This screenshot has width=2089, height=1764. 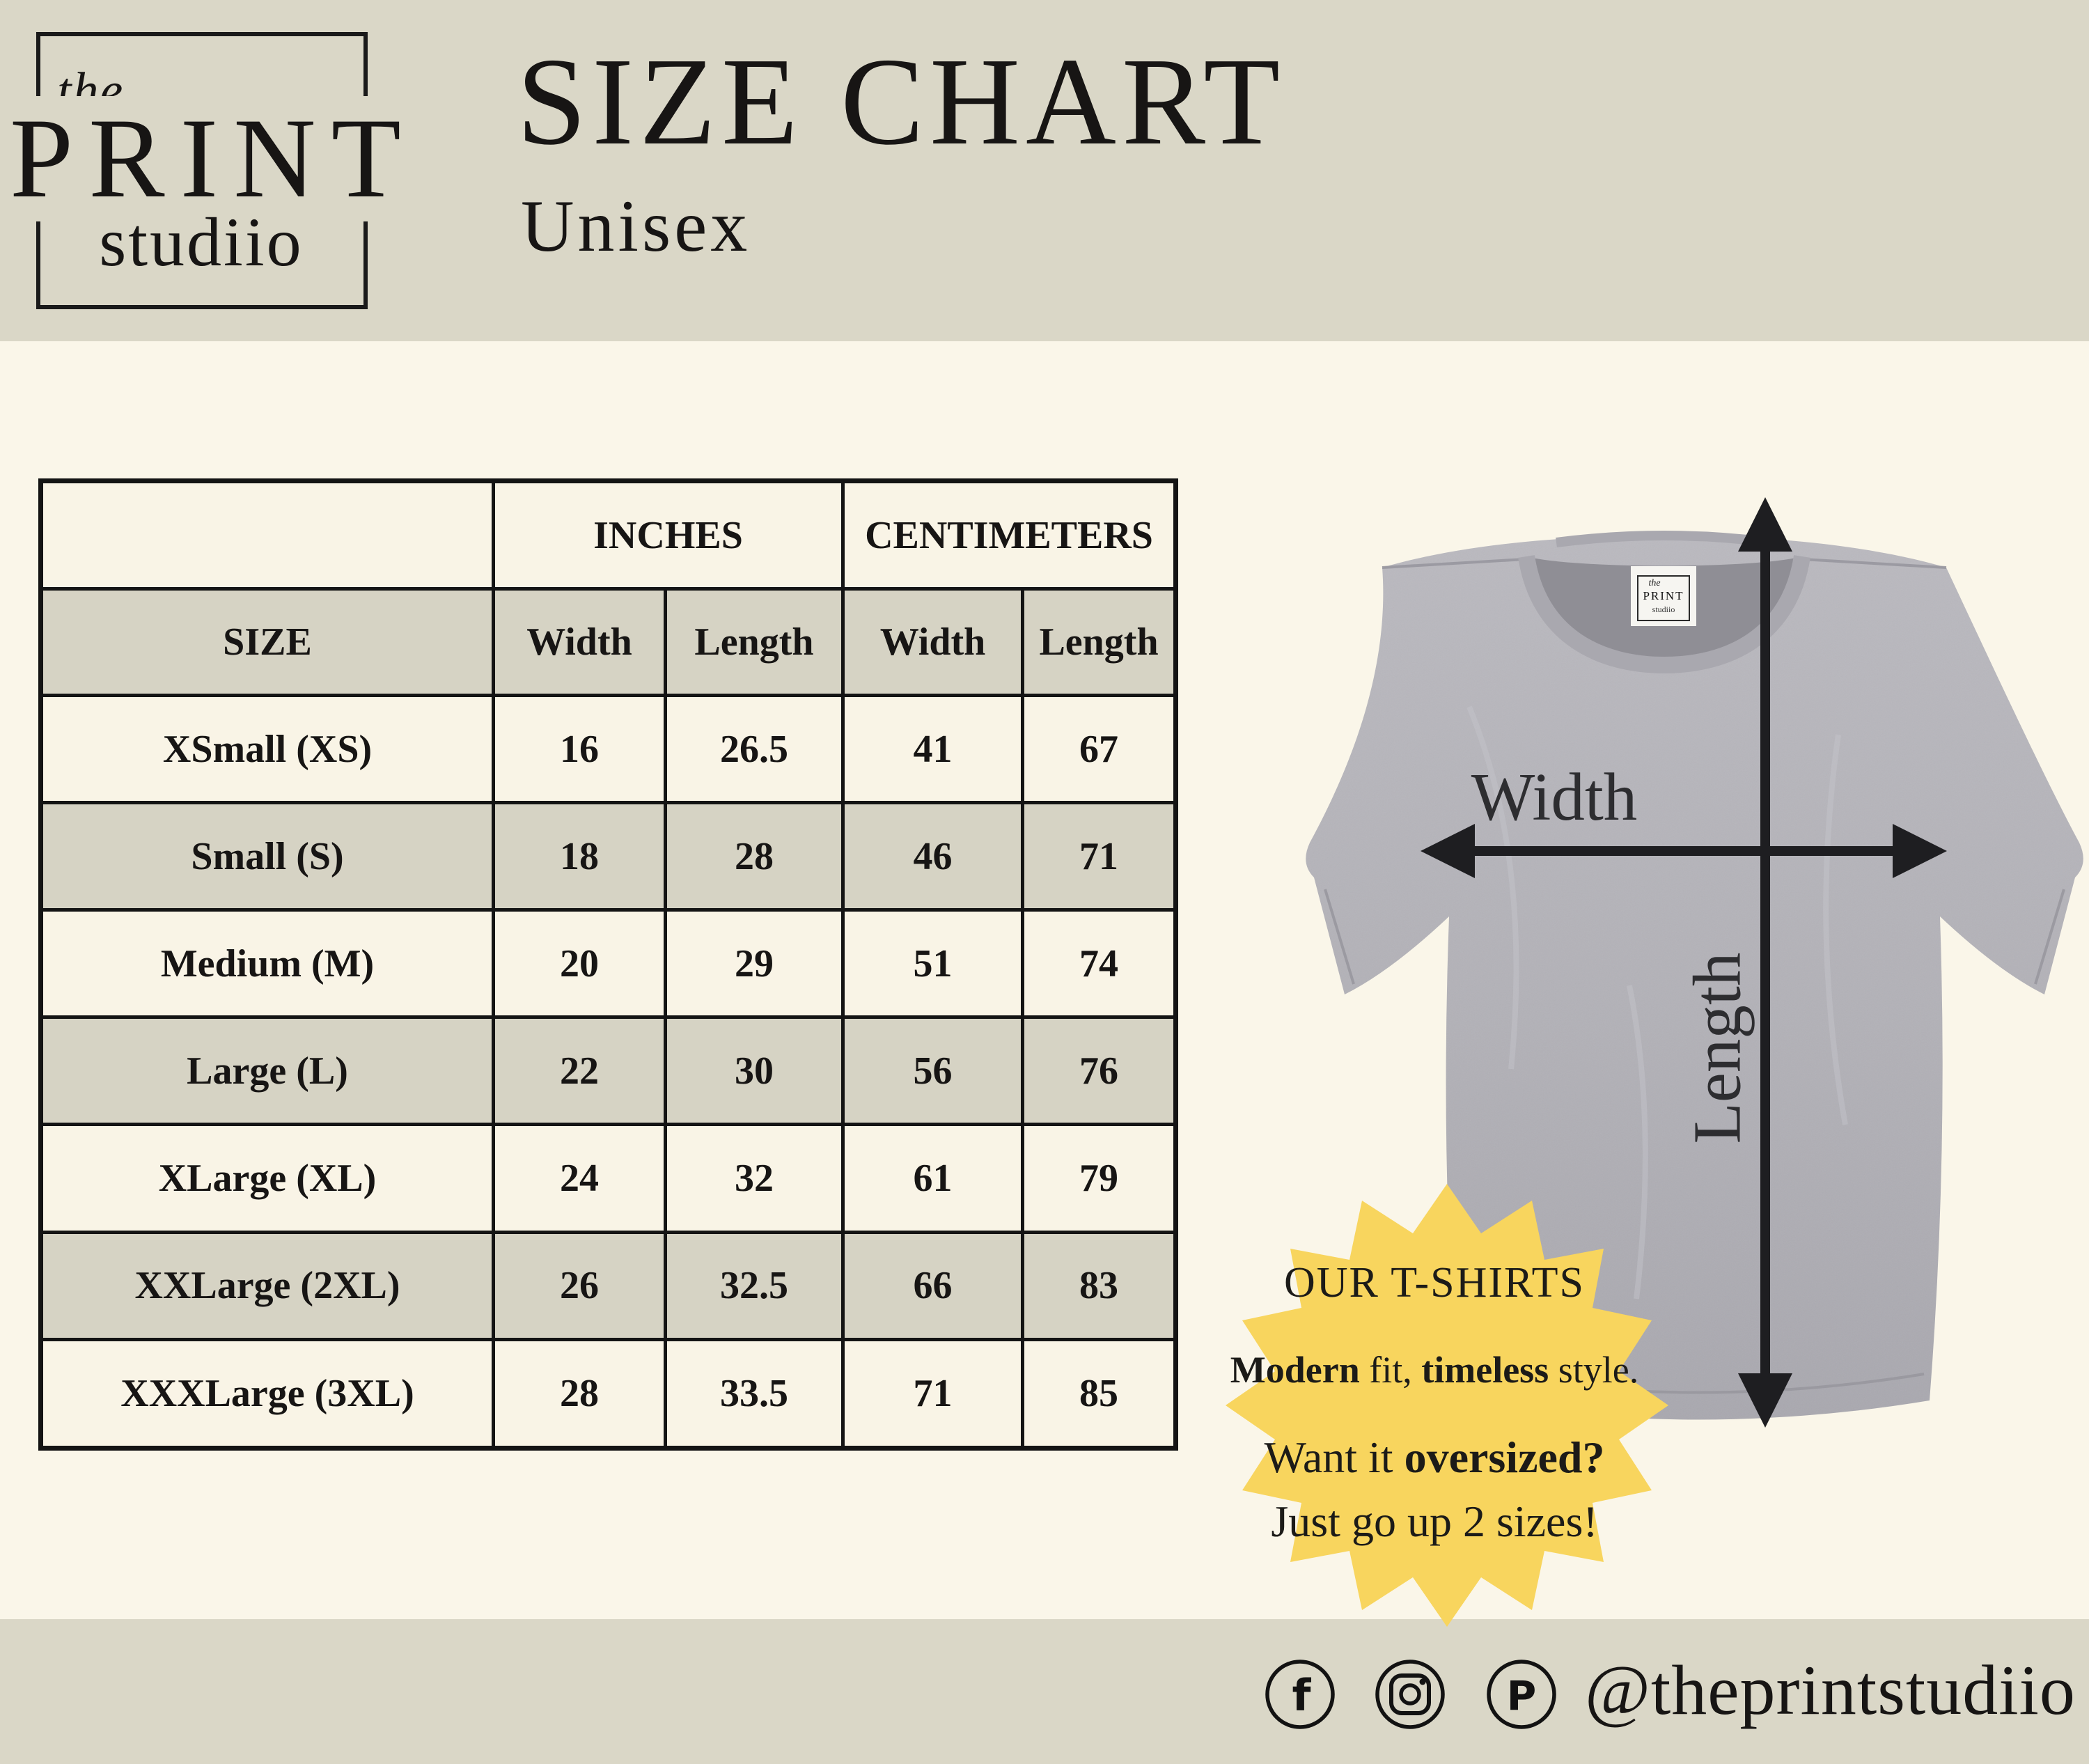 I want to click on centimeters-header: CENTIMETERS, so click(x=1009, y=535).